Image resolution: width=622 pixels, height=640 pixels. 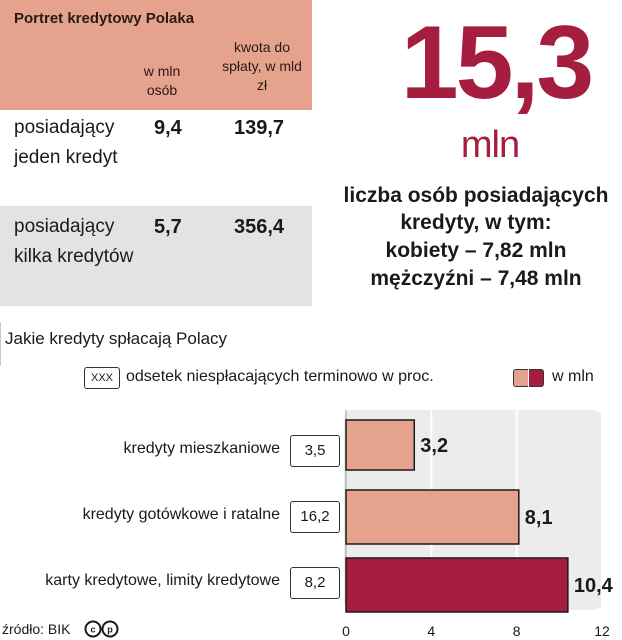 I want to click on chart-title: Jakie kredyty spłacają Polacy, so click(x=116, y=338).